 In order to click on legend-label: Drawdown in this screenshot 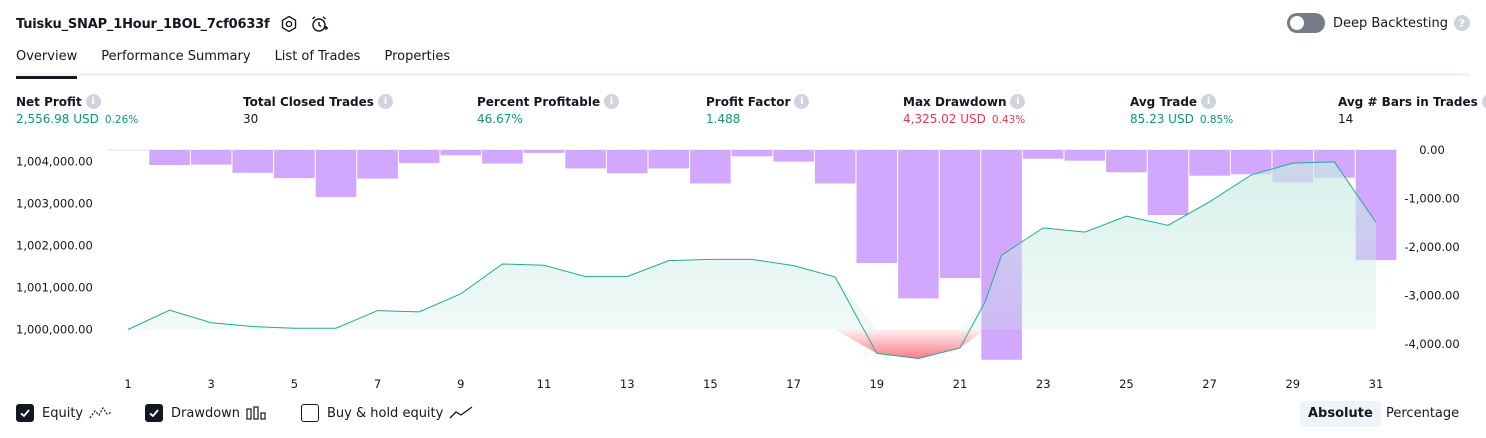, I will do `click(206, 413)`.